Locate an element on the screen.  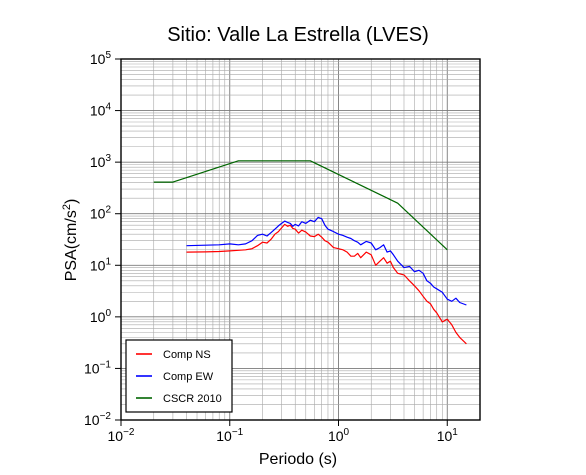
x-tick-label: 10⁻¹ is located at coordinates (229, 435).